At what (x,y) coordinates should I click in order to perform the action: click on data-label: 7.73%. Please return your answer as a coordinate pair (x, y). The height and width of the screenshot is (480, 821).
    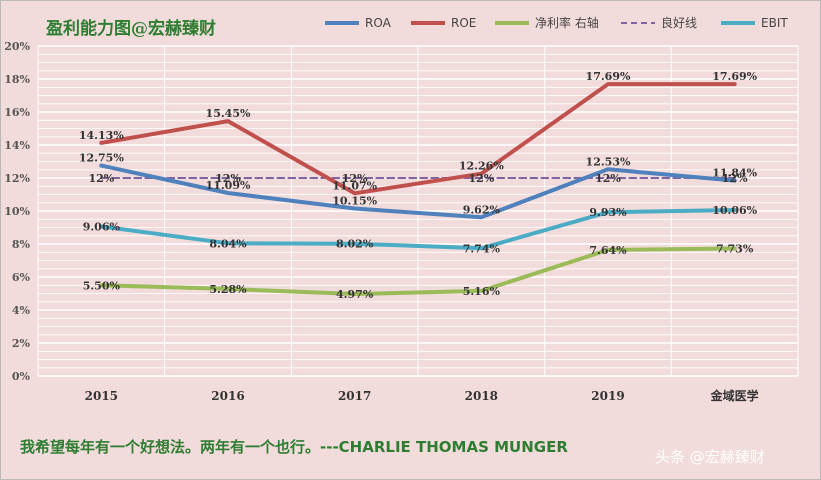
    Looking at the image, I should click on (735, 248).